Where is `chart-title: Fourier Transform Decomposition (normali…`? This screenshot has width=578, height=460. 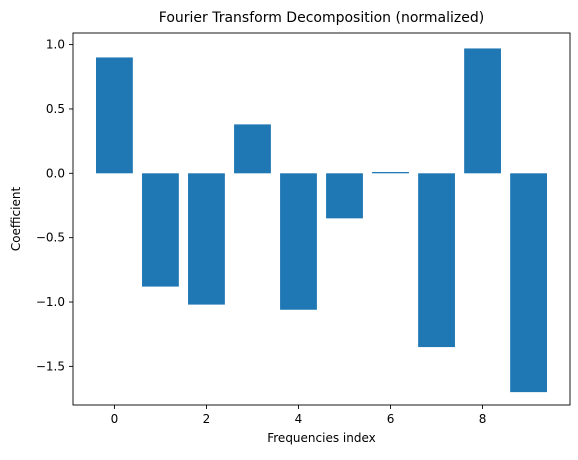 chart-title: Fourier Transform Decomposition (normali… is located at coordinates (321, 18).